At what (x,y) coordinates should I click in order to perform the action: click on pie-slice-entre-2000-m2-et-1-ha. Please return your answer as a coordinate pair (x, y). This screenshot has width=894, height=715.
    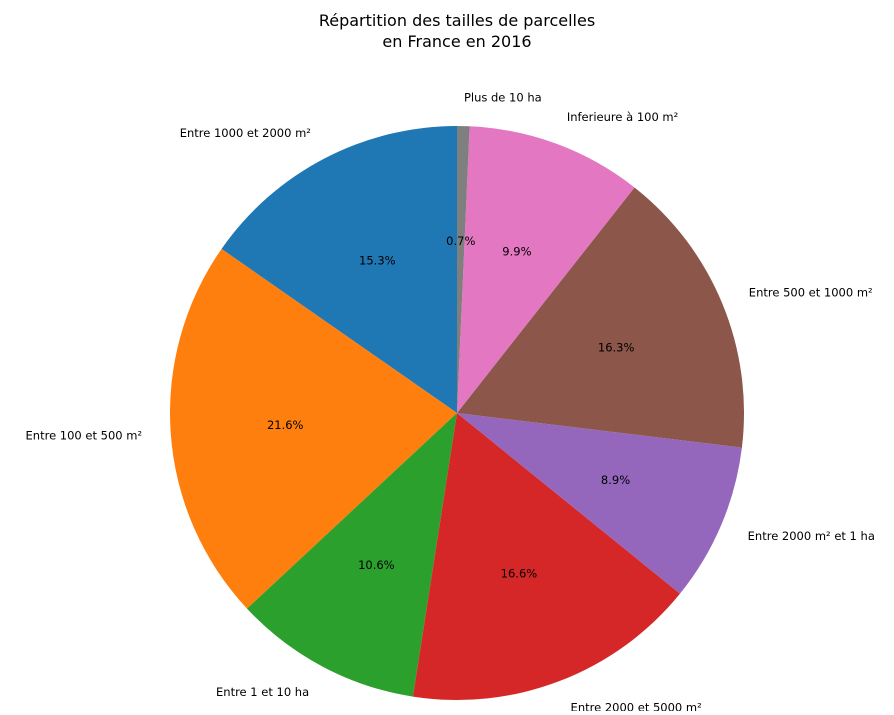
    Looking at the image, I should click on (599, 503).